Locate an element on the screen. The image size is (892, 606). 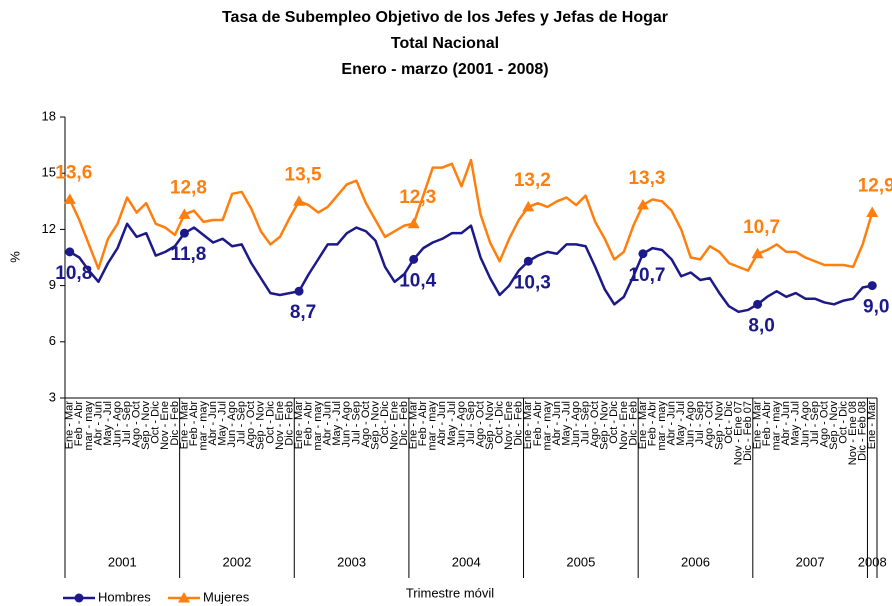
y-tick-label: 6 is located at coordinates (52, 340).